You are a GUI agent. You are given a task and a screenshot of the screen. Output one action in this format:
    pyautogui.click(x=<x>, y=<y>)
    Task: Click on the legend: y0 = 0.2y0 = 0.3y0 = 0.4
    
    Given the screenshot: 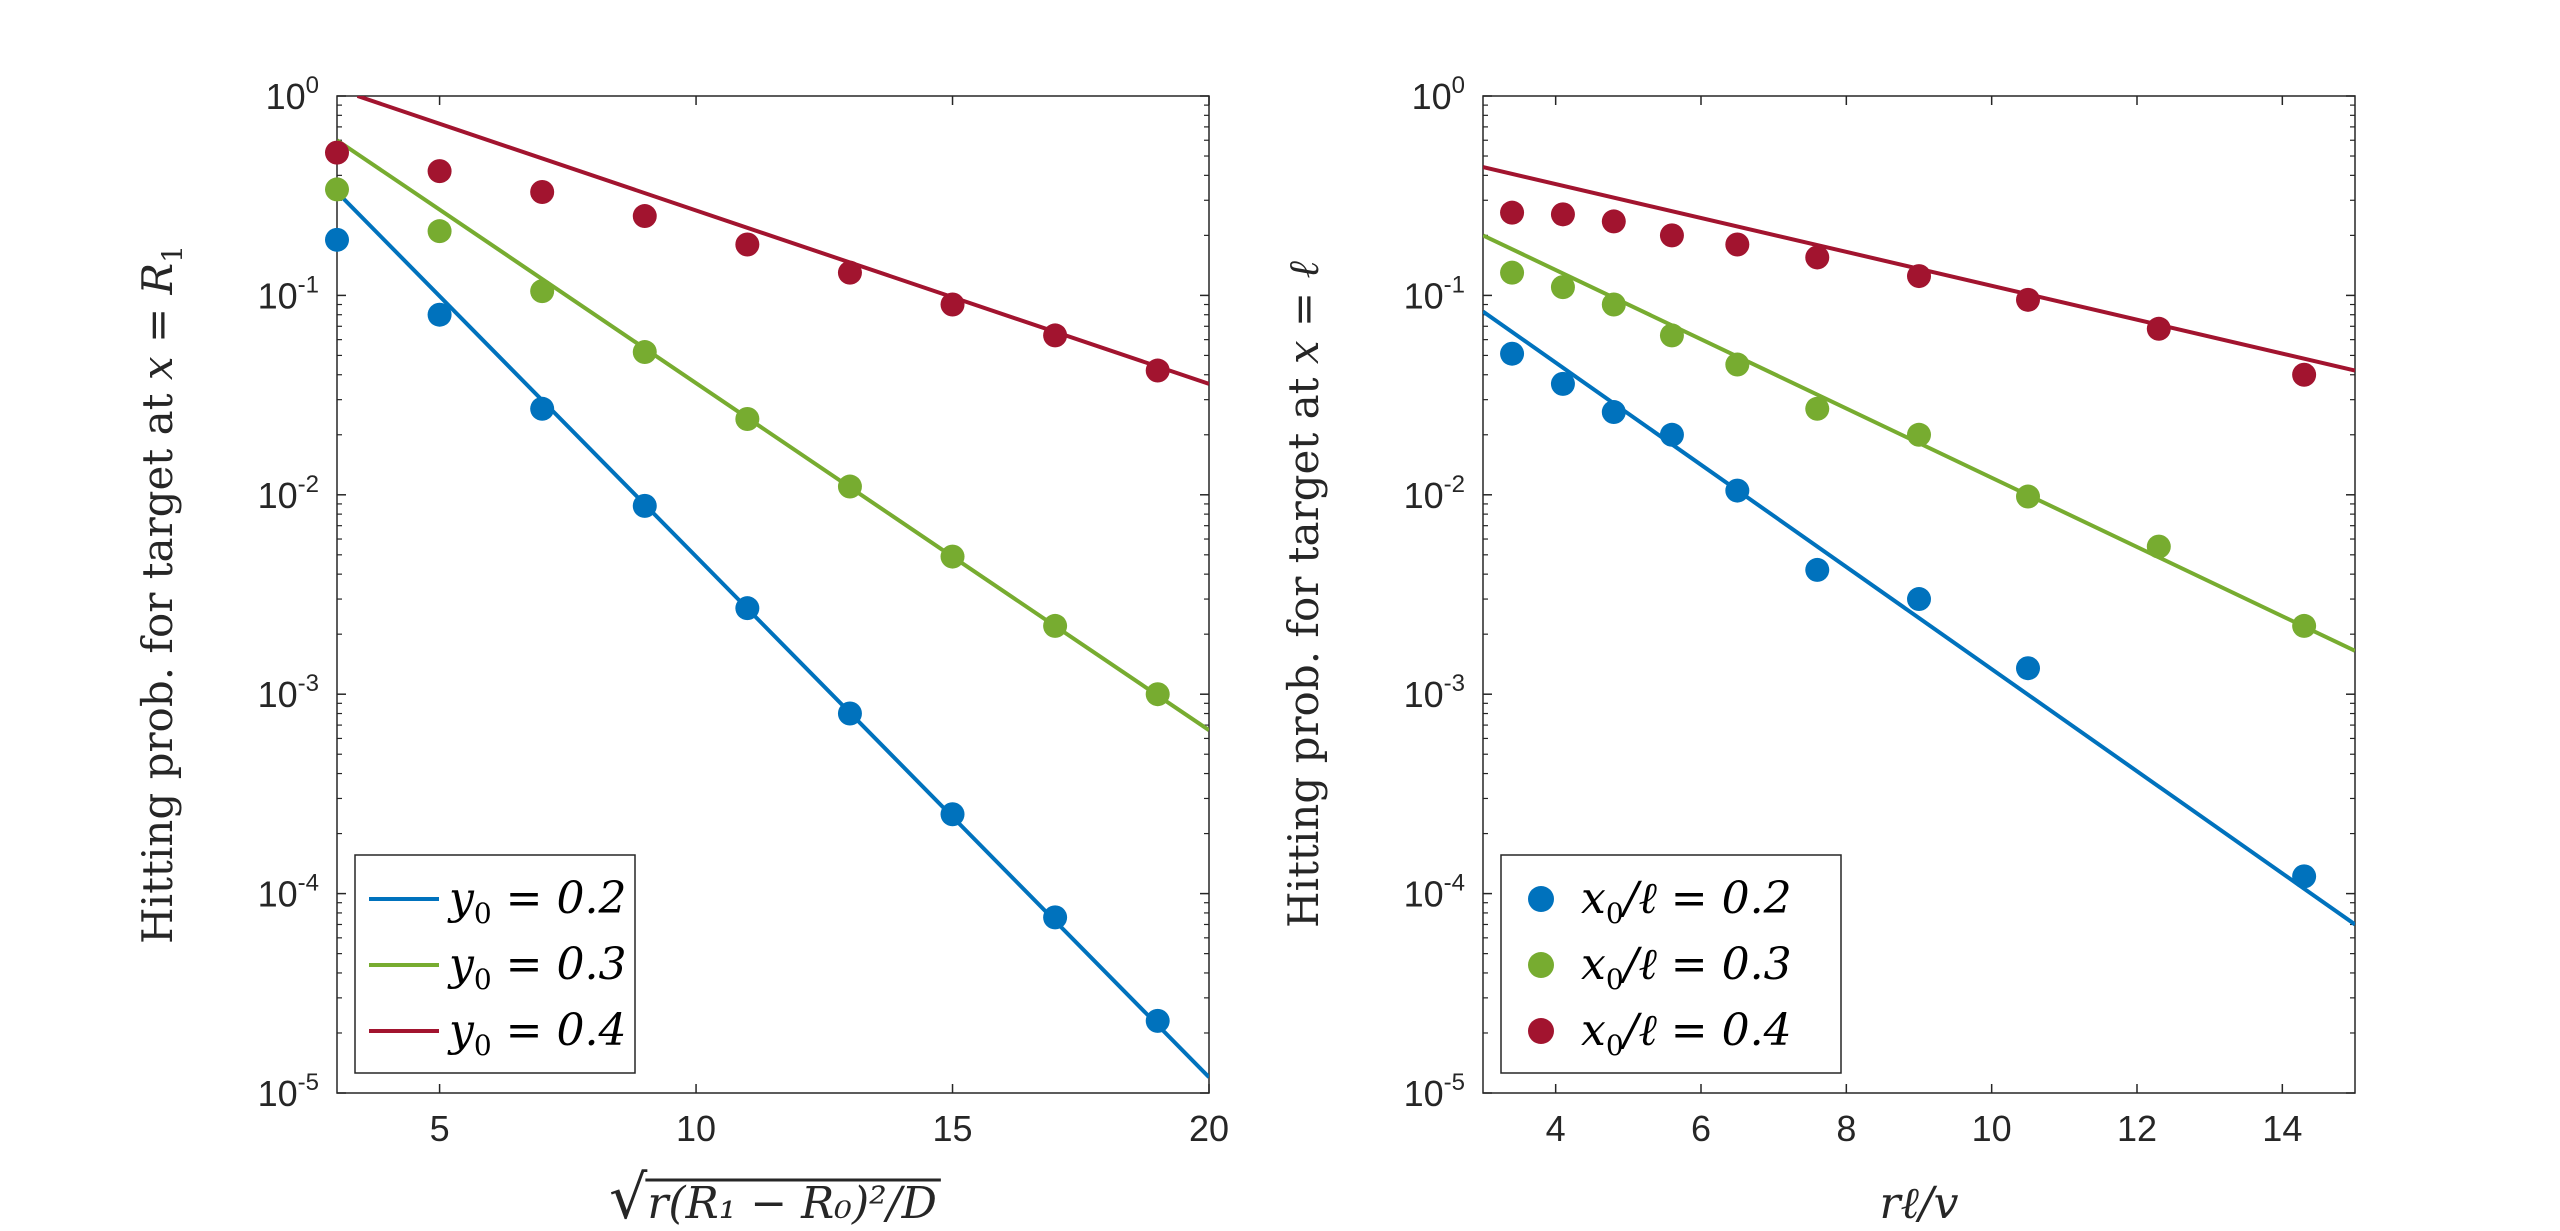 What is the action you would take?
    pyautogui.click(x=495, y=964)
    